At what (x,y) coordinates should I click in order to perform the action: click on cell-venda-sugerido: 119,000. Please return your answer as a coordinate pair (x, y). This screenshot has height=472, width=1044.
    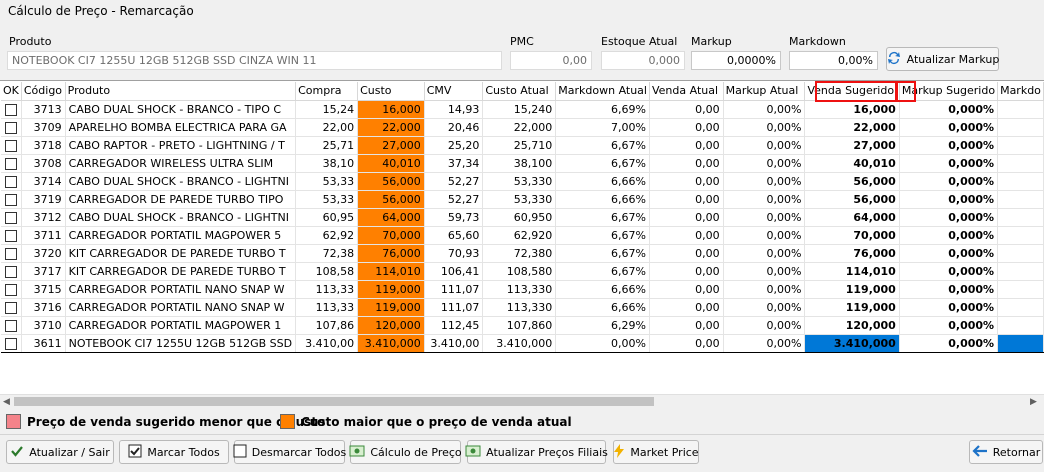
    Looking at the image, I should click on (852, 307).